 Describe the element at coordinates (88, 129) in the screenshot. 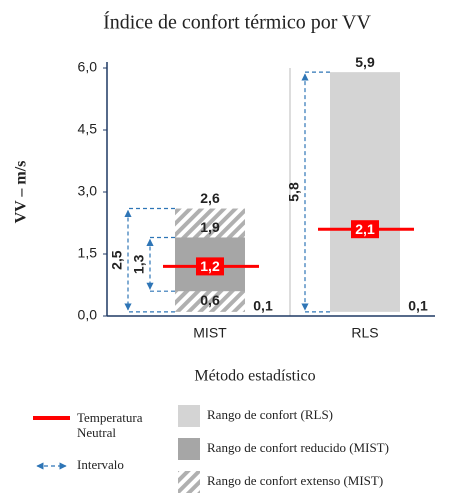

I see `y-tick-label: 4,5` at that location.